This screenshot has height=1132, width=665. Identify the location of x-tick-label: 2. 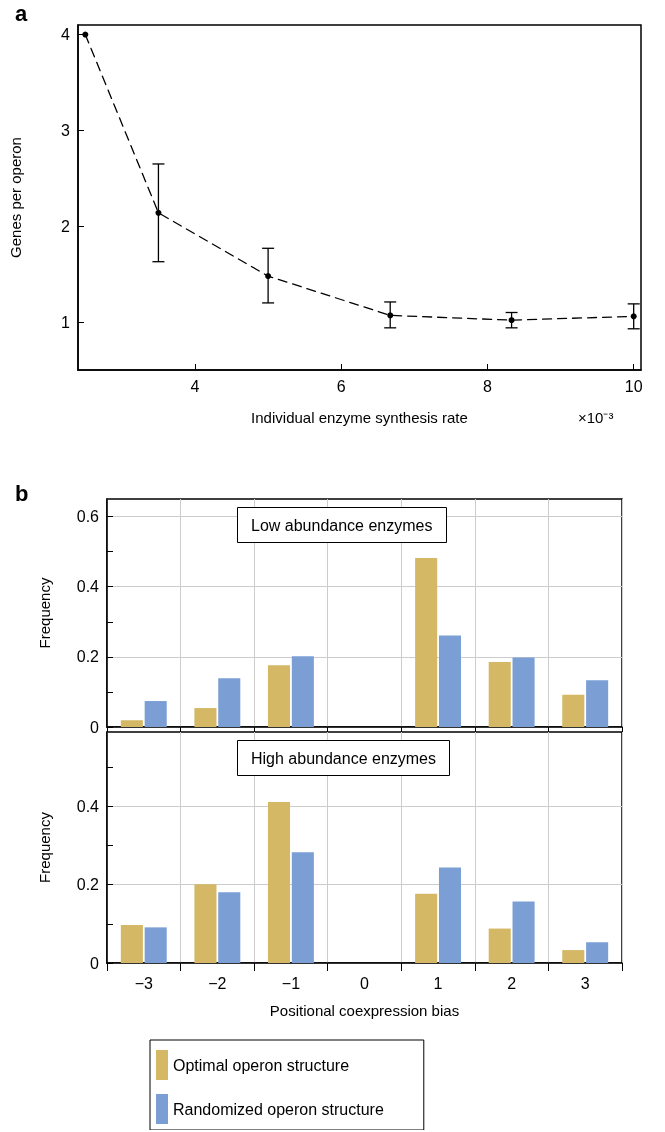
(512, 983).